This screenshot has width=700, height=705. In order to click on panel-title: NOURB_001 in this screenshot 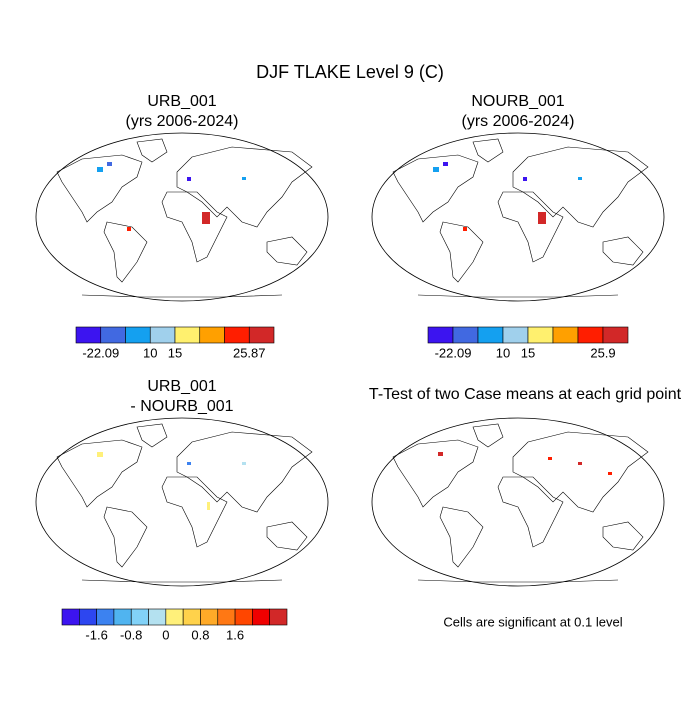, I will do `click(517, 101)`.